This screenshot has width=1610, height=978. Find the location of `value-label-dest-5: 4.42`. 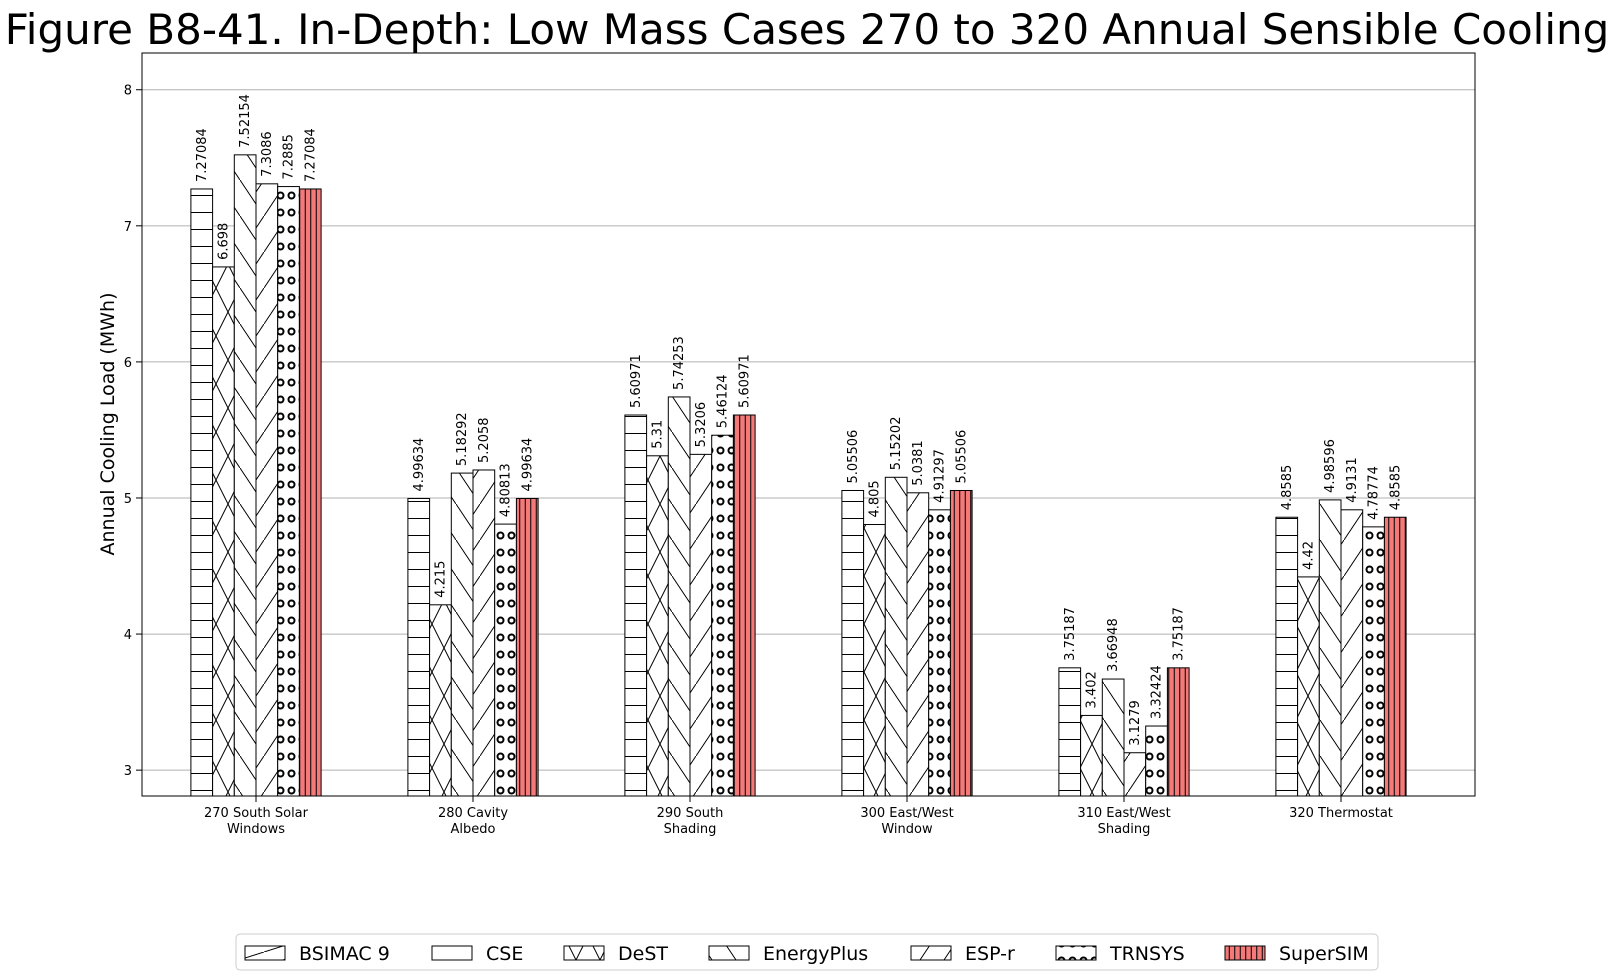

value-label-dest-5: 4.42 is located at coordinates (1308, 555).